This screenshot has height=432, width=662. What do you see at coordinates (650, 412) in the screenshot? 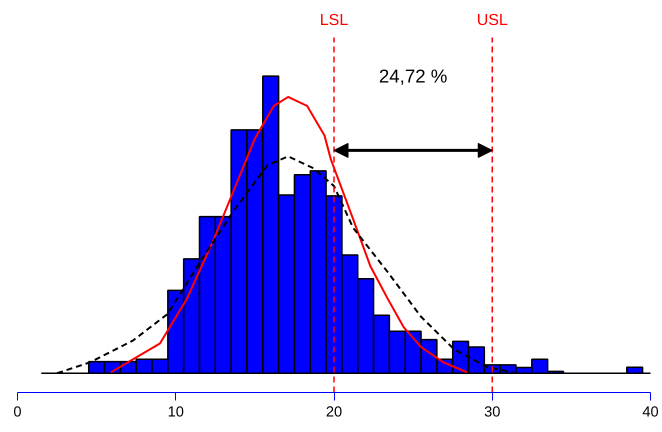
I see `x-tick-label: 40` at bounding box center [650, 412].